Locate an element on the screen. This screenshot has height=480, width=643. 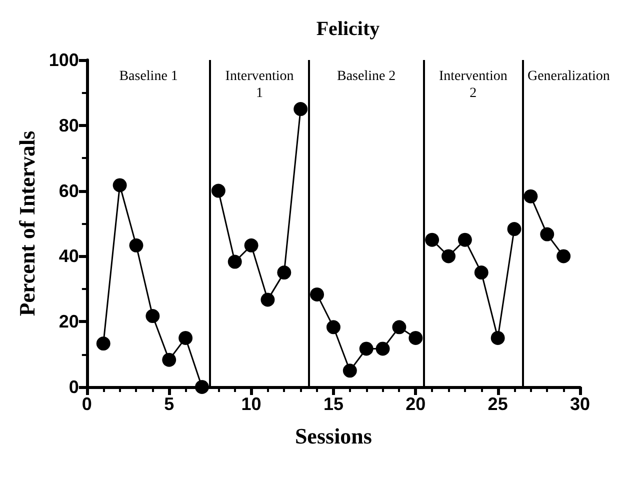
x-tick-label: 5 is located at coordinates (169, 404).